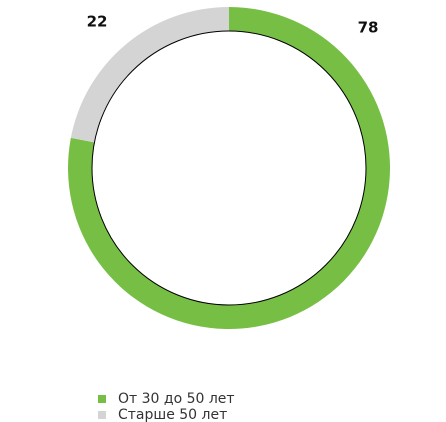 This screenshot has width=446, height=422. Describe the element at coordinates (150, 75) in the screenshot. I see `donut-segment` at that location.